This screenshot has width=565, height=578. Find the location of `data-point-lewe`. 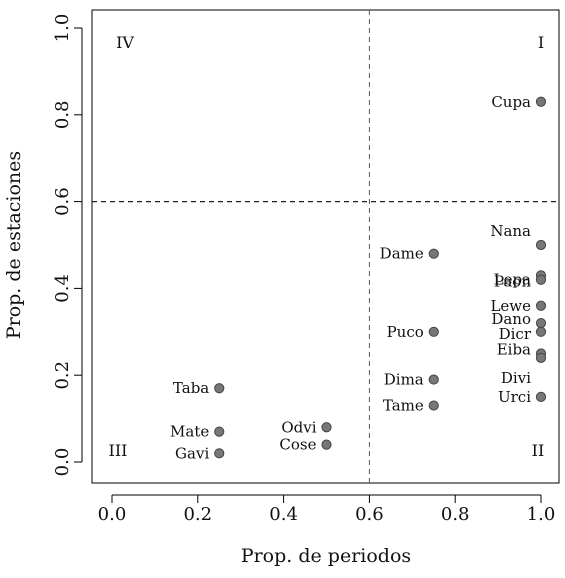

data-point-lewe is located at coordinates (541, 305).